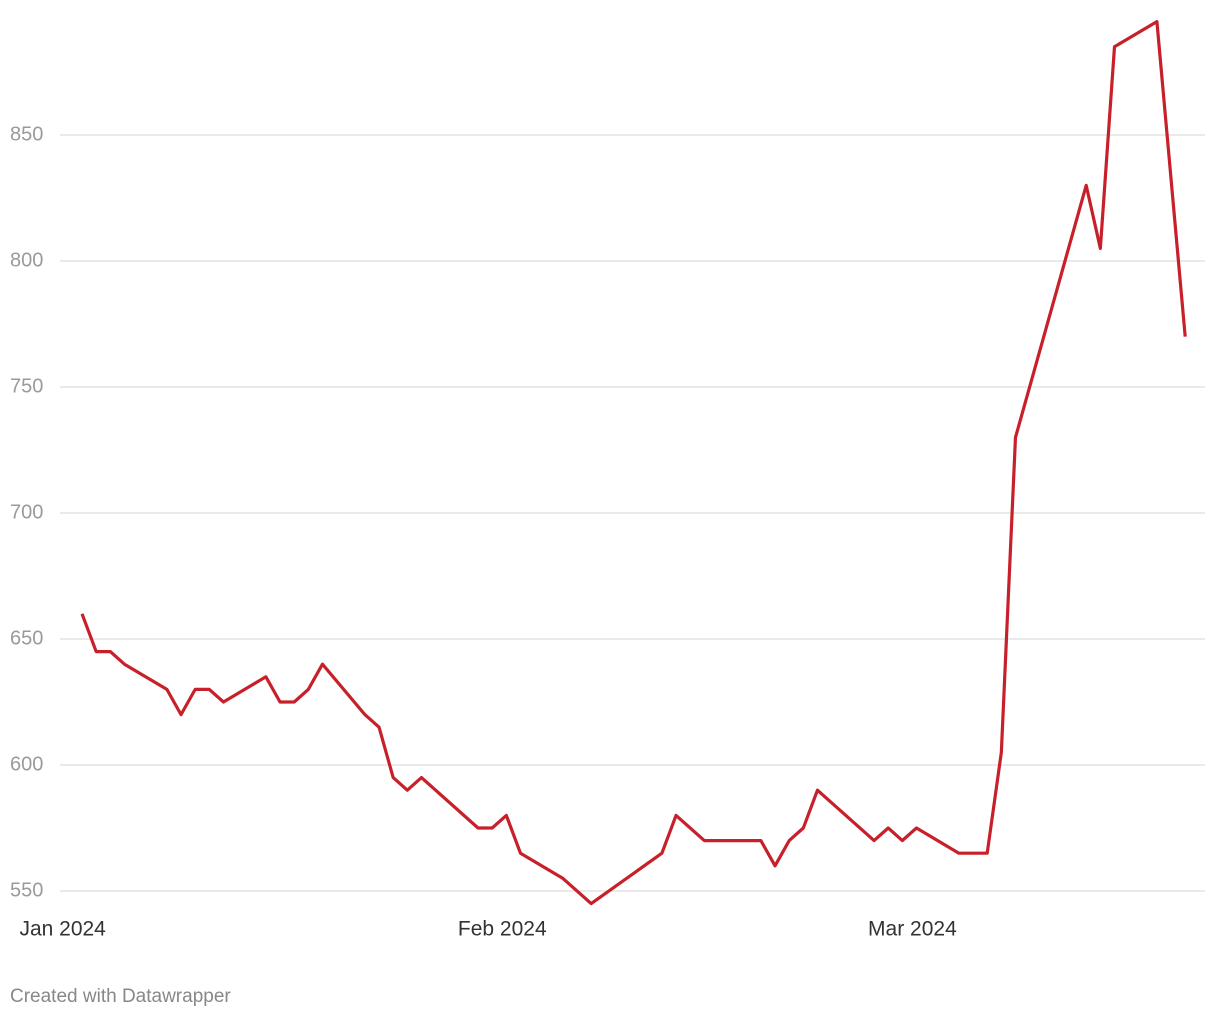 The height and width of the screenshot is (1020, 1220). What do you see at coordinates (912, 929) in the screenshot?
I see `x-tick-label: Mar 2024` at bounding box center [912, 929].